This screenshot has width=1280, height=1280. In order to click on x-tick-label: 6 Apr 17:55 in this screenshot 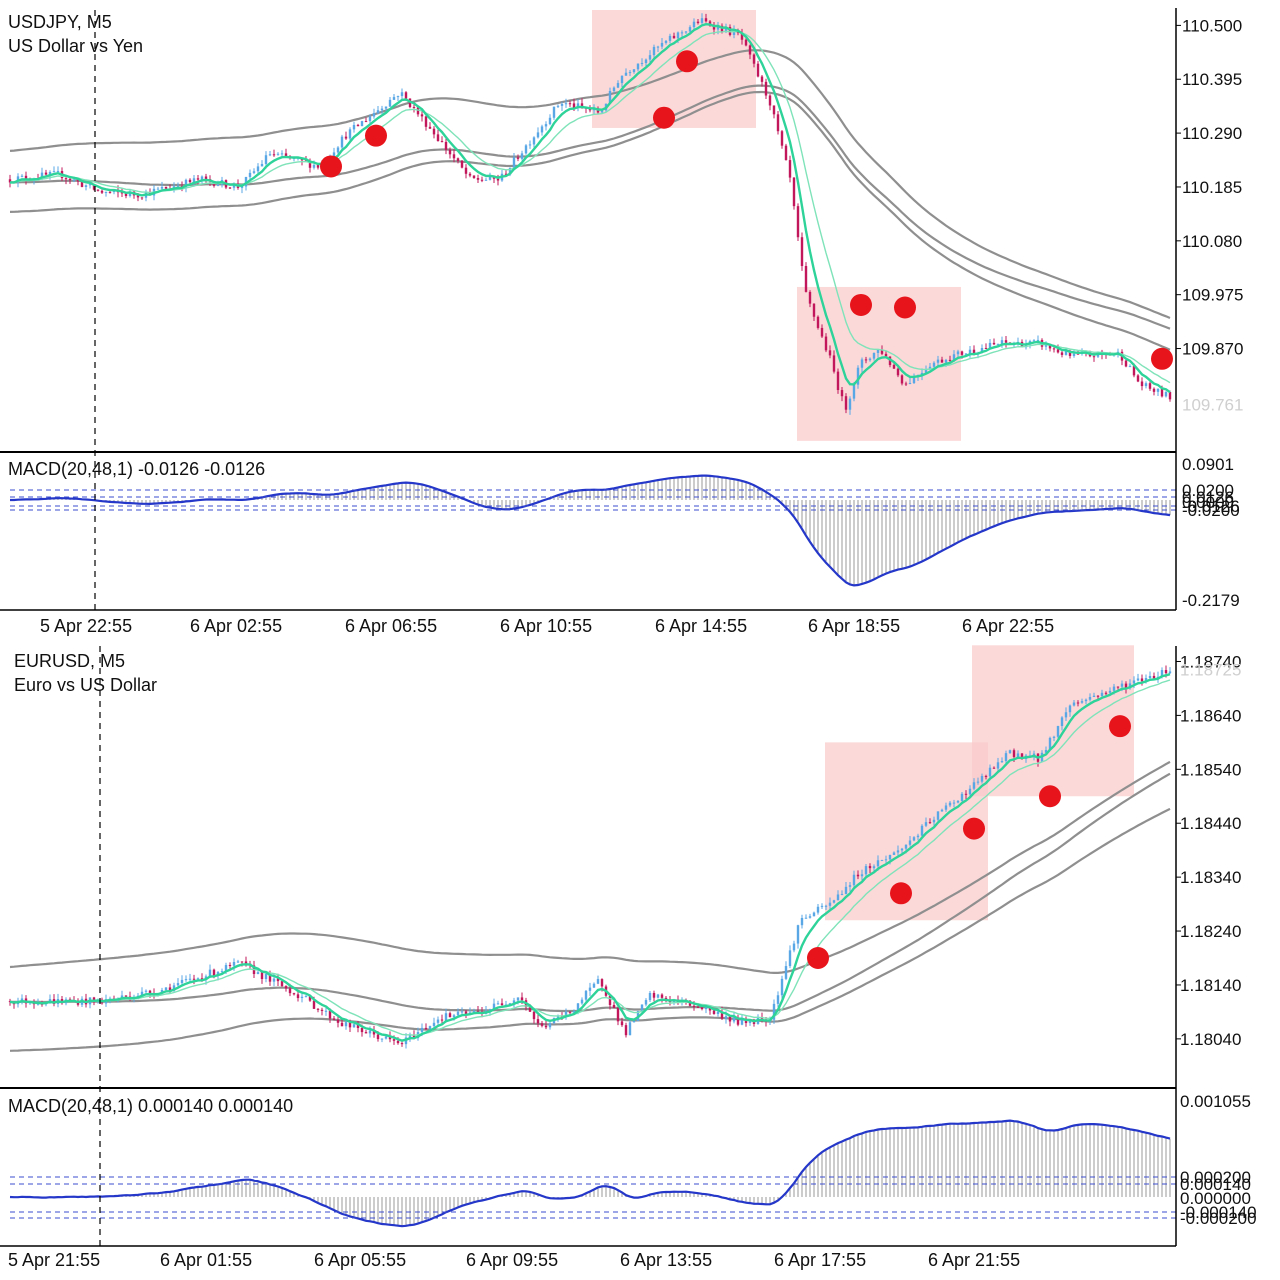, I will do `click(820, 1260)`.